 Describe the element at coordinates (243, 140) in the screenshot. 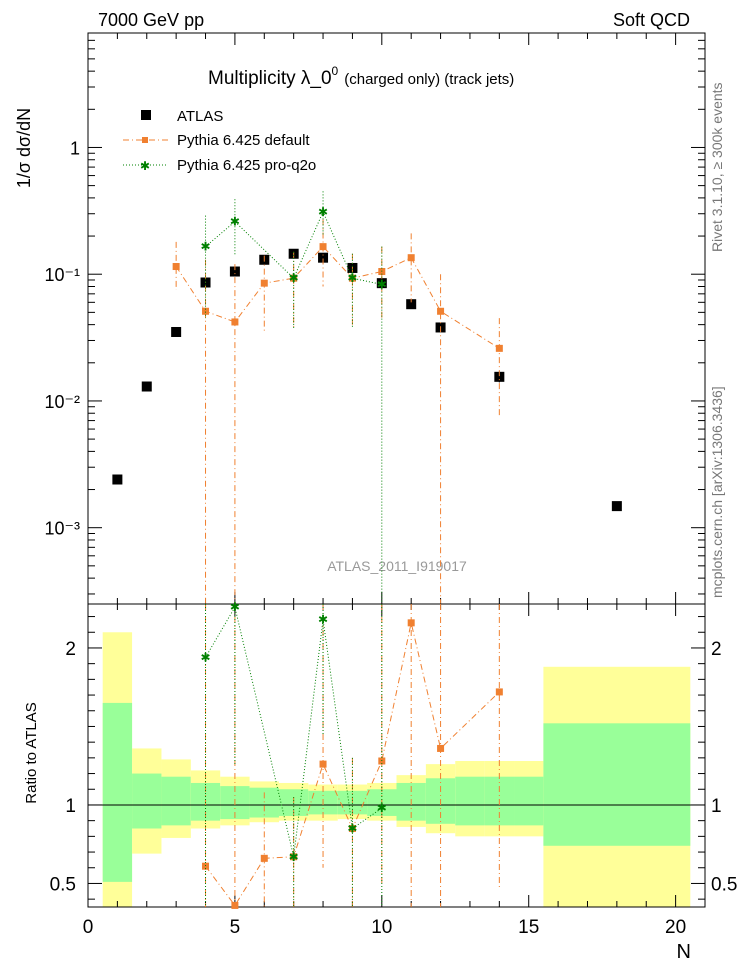

I see `legend-label-pythia-default: Pythia 6.425 default` at that location.